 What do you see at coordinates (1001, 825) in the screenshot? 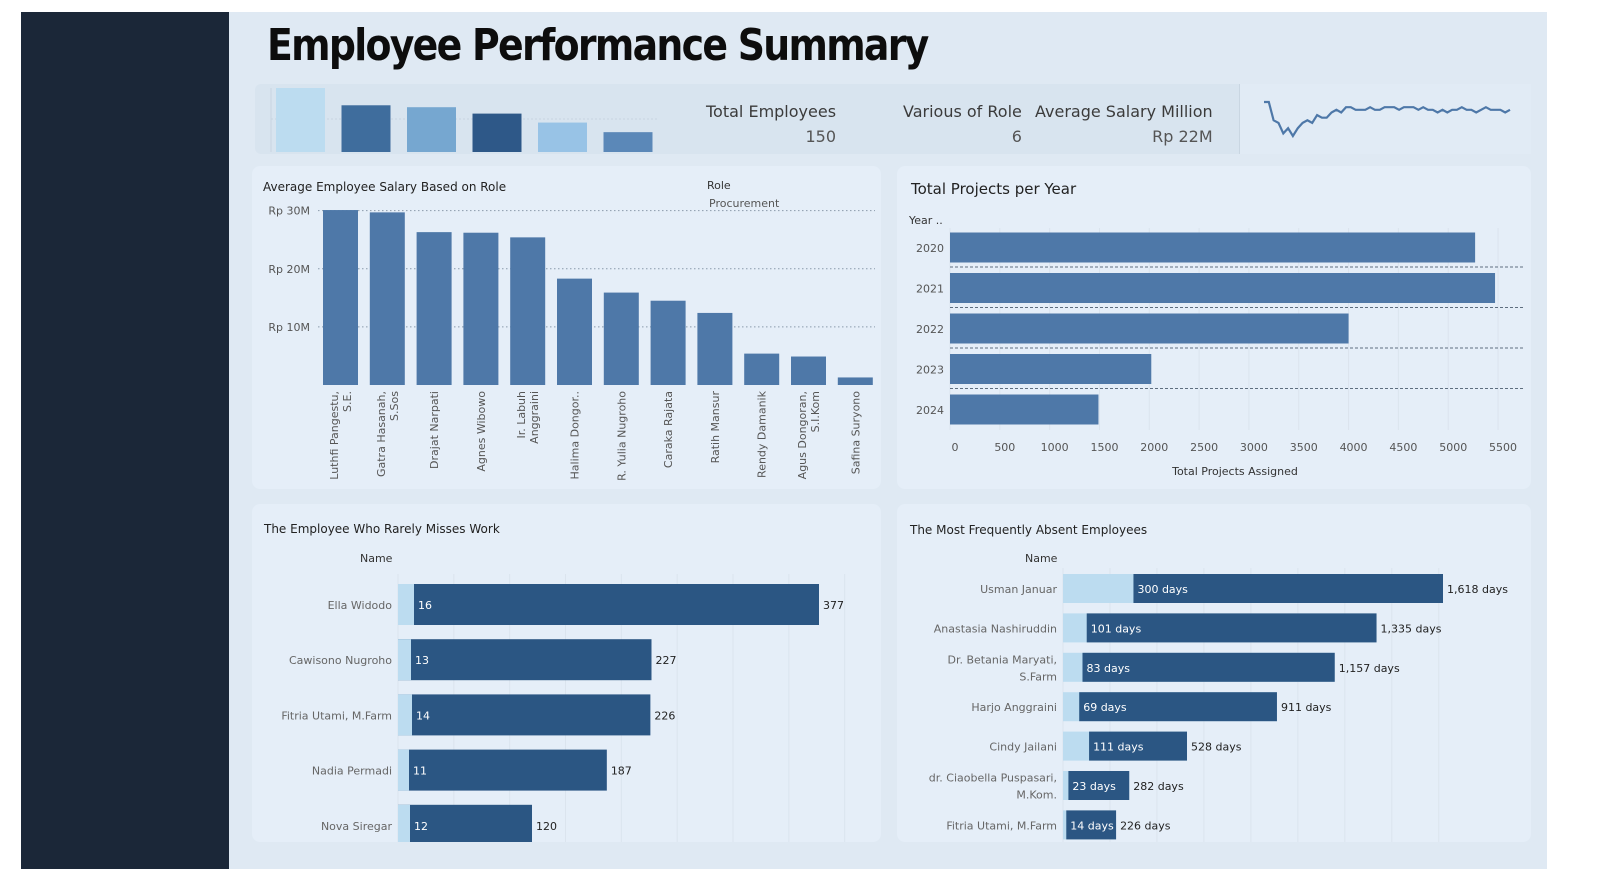
I see `y-tick-label: Fitria Utami, M.Farm` at bounding box center [1001, 825].